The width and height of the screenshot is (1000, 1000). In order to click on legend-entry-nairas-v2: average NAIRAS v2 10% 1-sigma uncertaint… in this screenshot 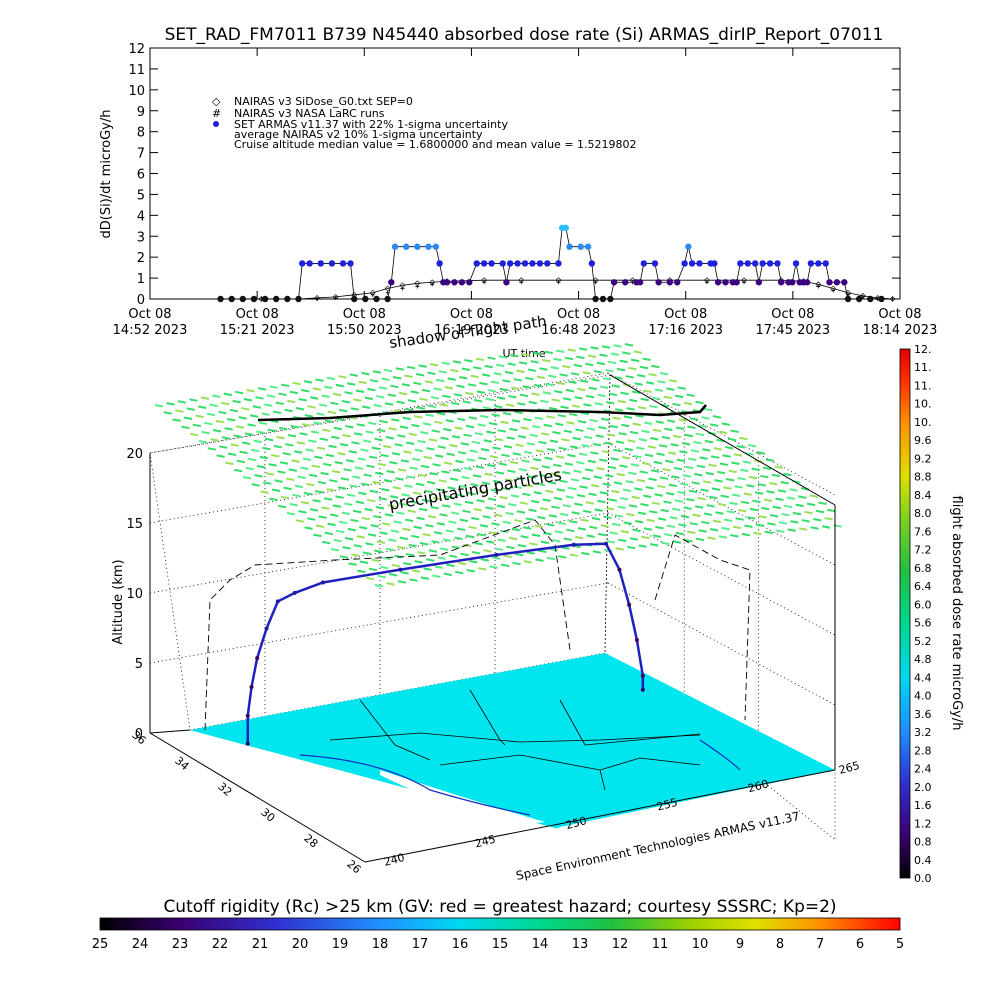, I will do `click(358, 134)`.